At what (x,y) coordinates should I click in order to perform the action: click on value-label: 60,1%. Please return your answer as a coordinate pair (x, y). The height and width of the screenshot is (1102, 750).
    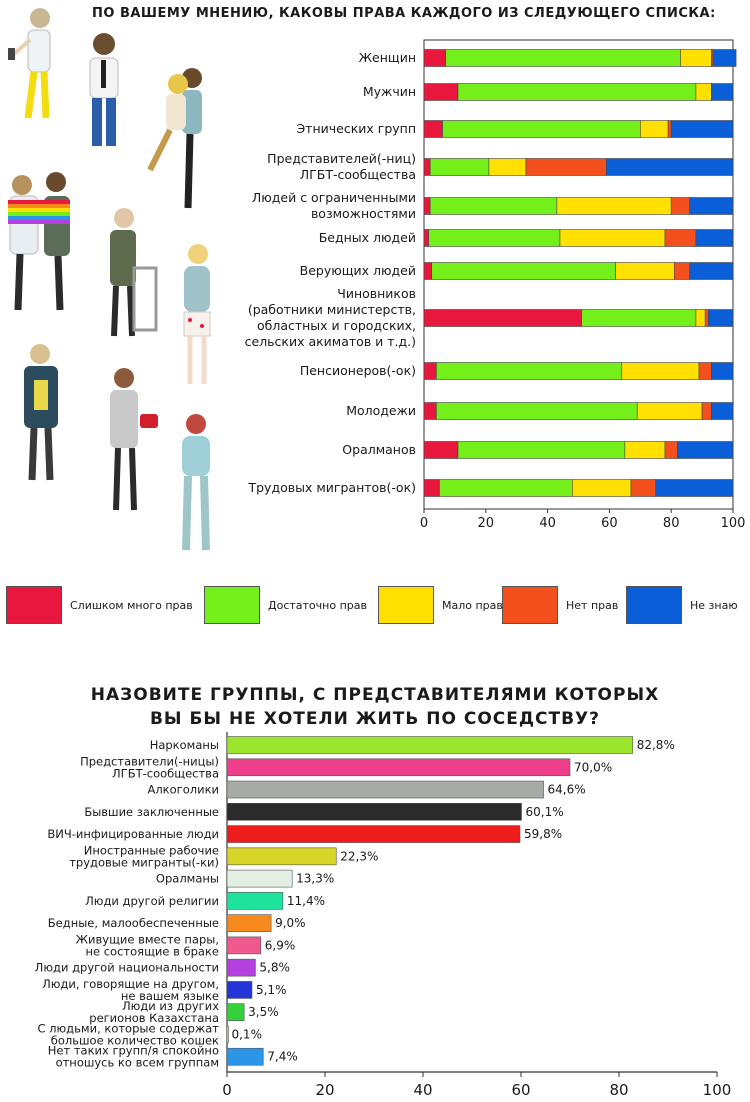
    Looking at the image, I should click on (544, 812).